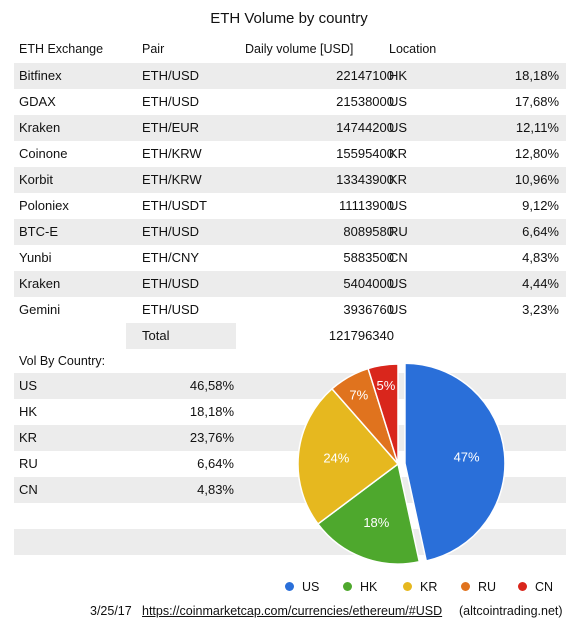 Image resolution: width=578 pixels, height=638 pixels. I want to click on country-share: 18,18%, so click(211, 411).